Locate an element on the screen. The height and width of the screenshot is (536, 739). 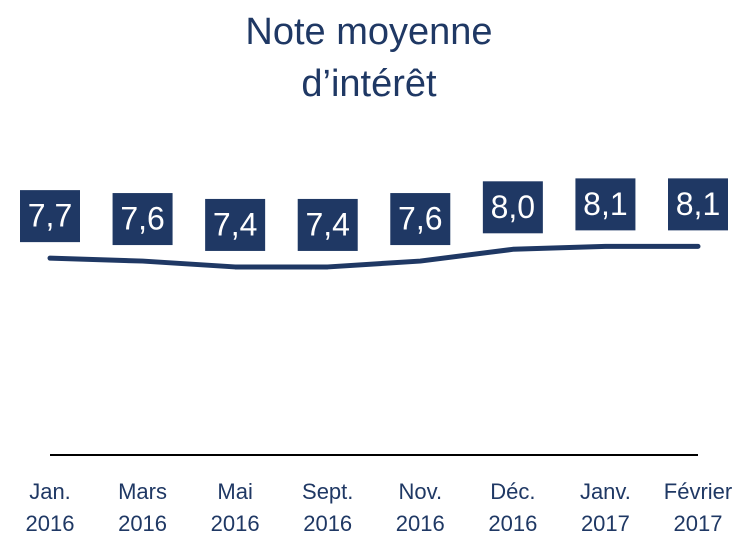
value-label: 8,0 is located at coordinates (513, 207).